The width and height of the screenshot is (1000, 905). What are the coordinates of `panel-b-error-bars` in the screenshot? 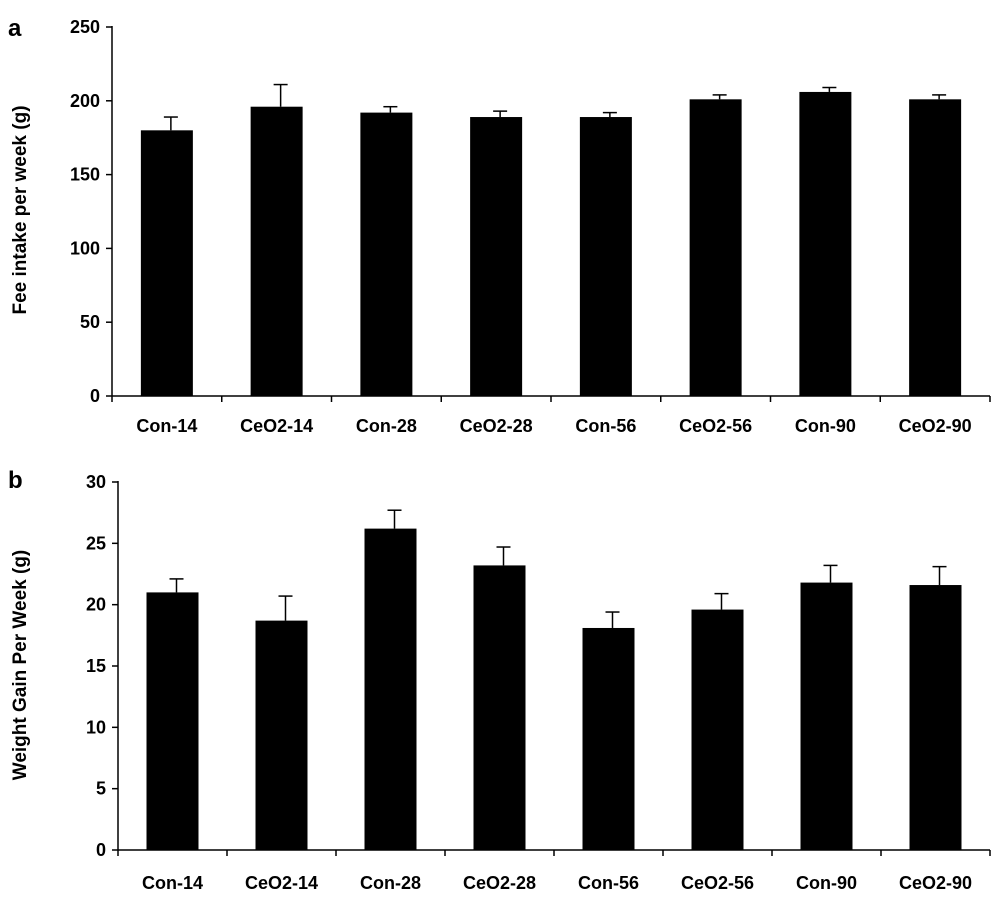 It's located at (558, 568).